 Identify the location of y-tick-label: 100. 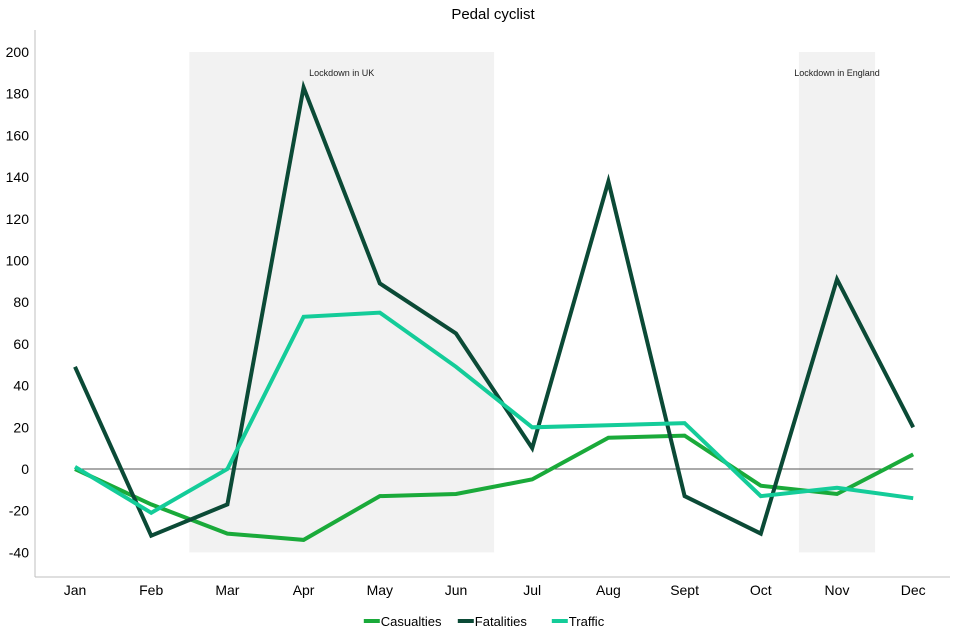
(18, 261).